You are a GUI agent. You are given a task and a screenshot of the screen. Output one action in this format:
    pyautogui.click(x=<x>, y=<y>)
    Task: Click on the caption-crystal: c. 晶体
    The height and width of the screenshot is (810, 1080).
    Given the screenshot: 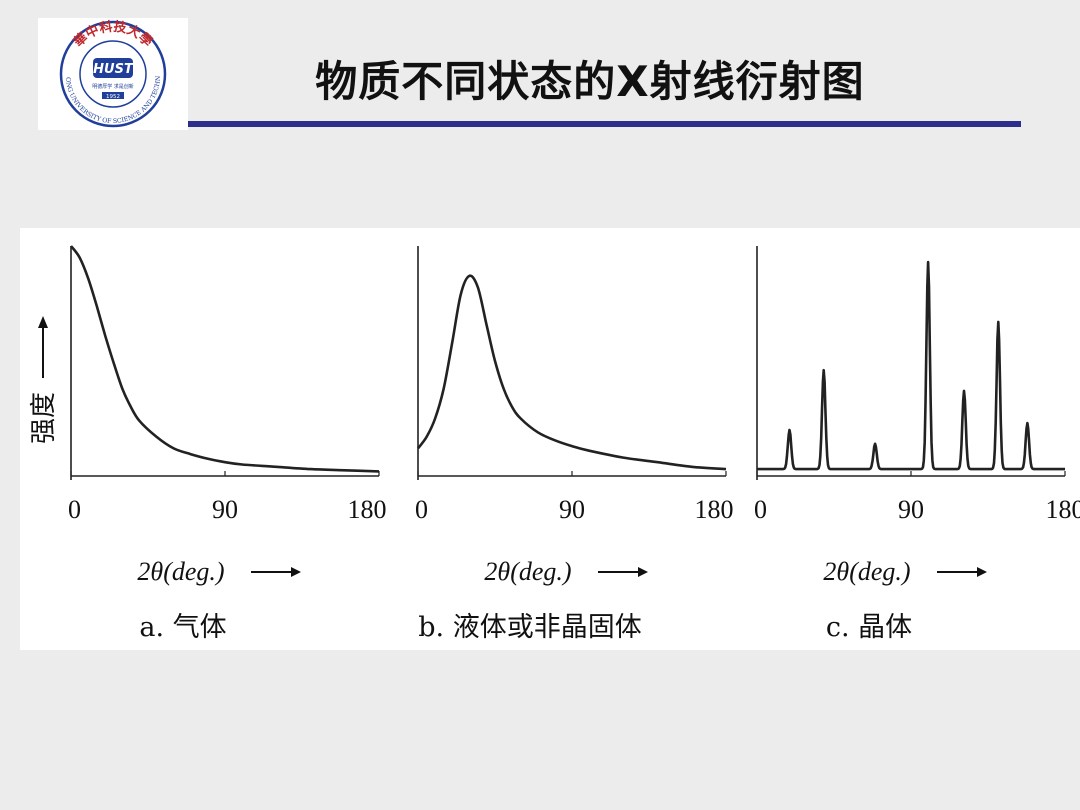 What is the action you would take?
    pyautogui.click(x=869, y=627)
    